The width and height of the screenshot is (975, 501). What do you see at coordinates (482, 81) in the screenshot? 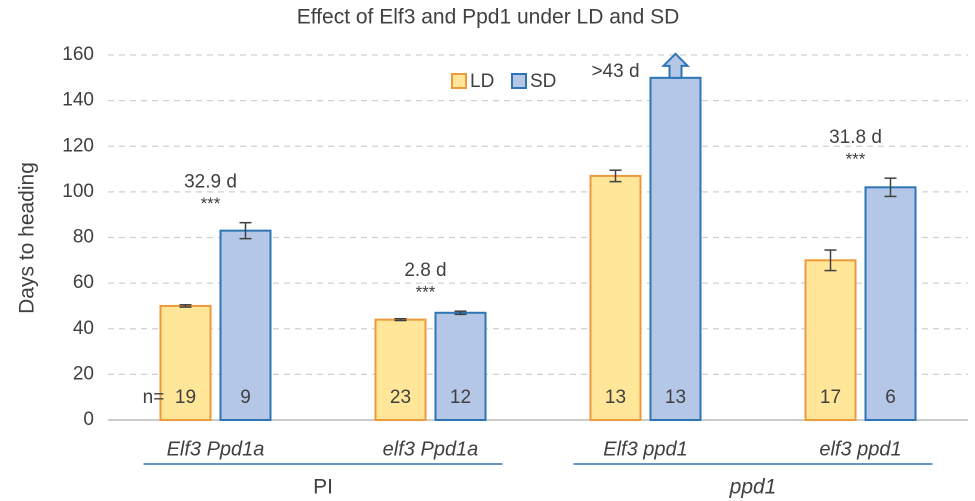
I see `legend-label: LD` at bounding box center [482, 81].